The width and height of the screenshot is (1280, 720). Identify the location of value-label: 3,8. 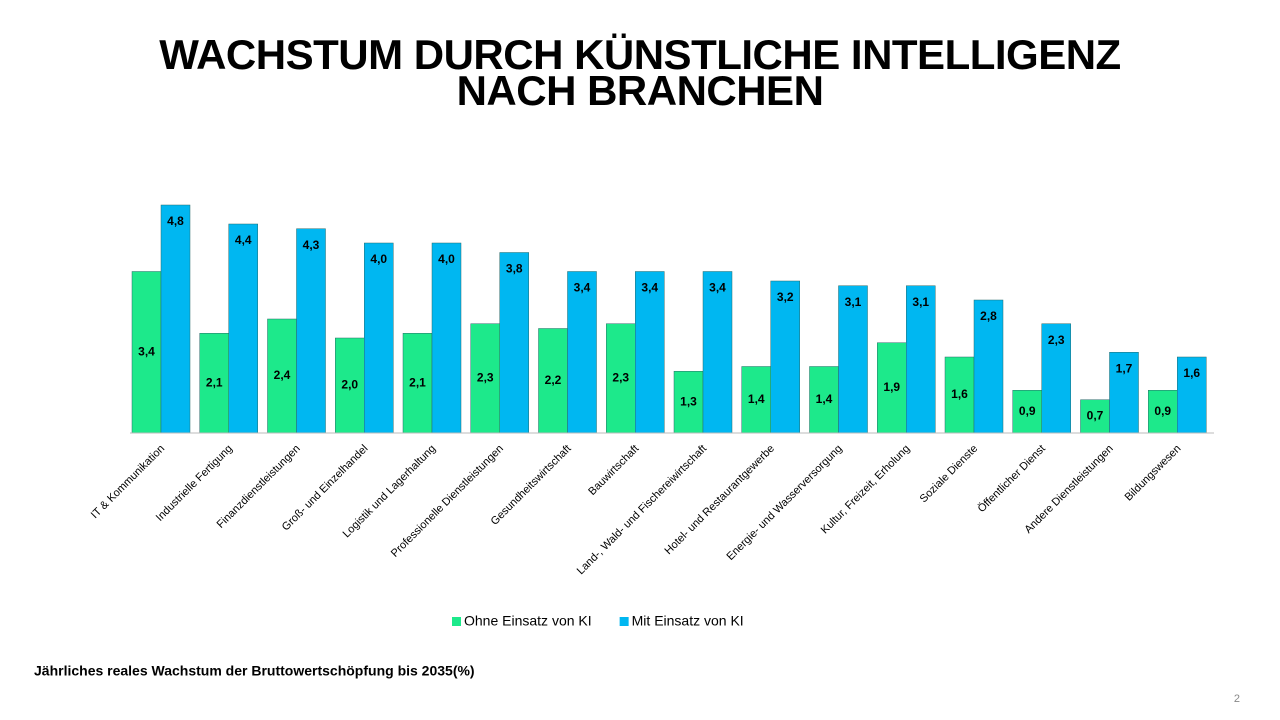
(514, 269).